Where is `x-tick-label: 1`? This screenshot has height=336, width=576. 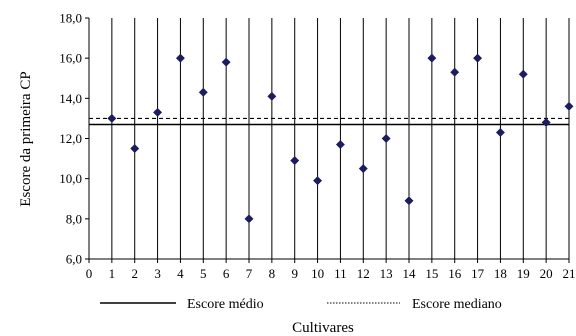 x-tick-label: 1 is located at coordinates (112, 273).